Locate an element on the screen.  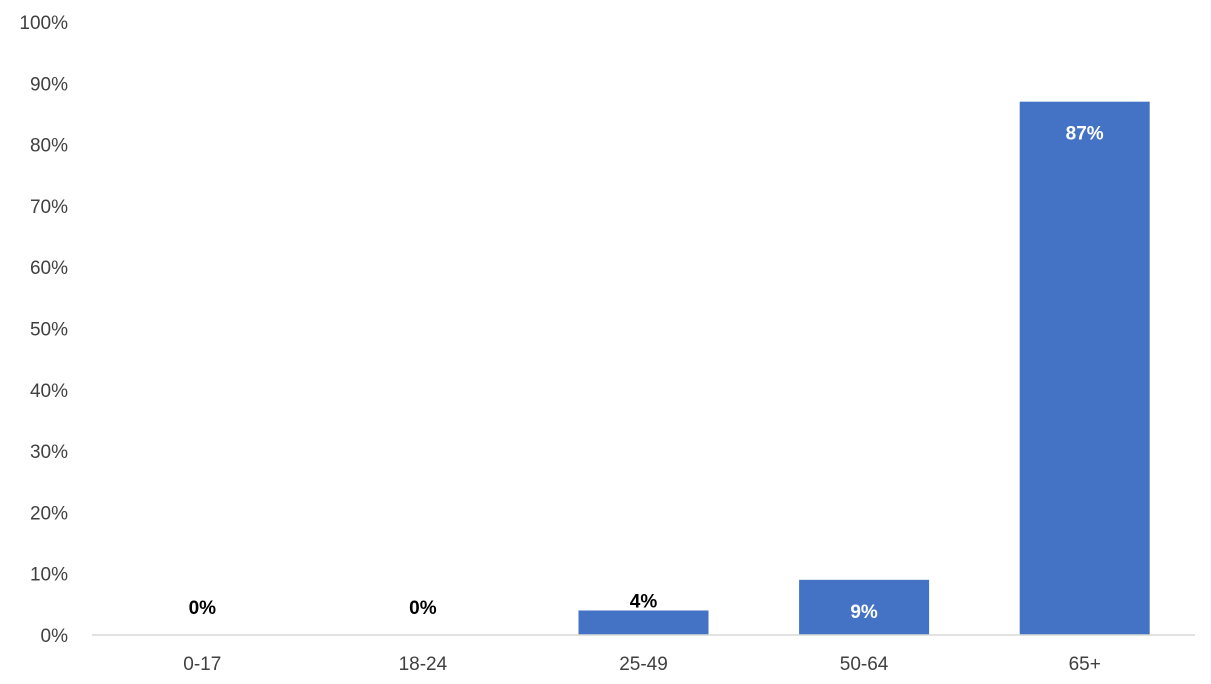
x-tick-label: 25-49 is located at coordinates (643, 664).